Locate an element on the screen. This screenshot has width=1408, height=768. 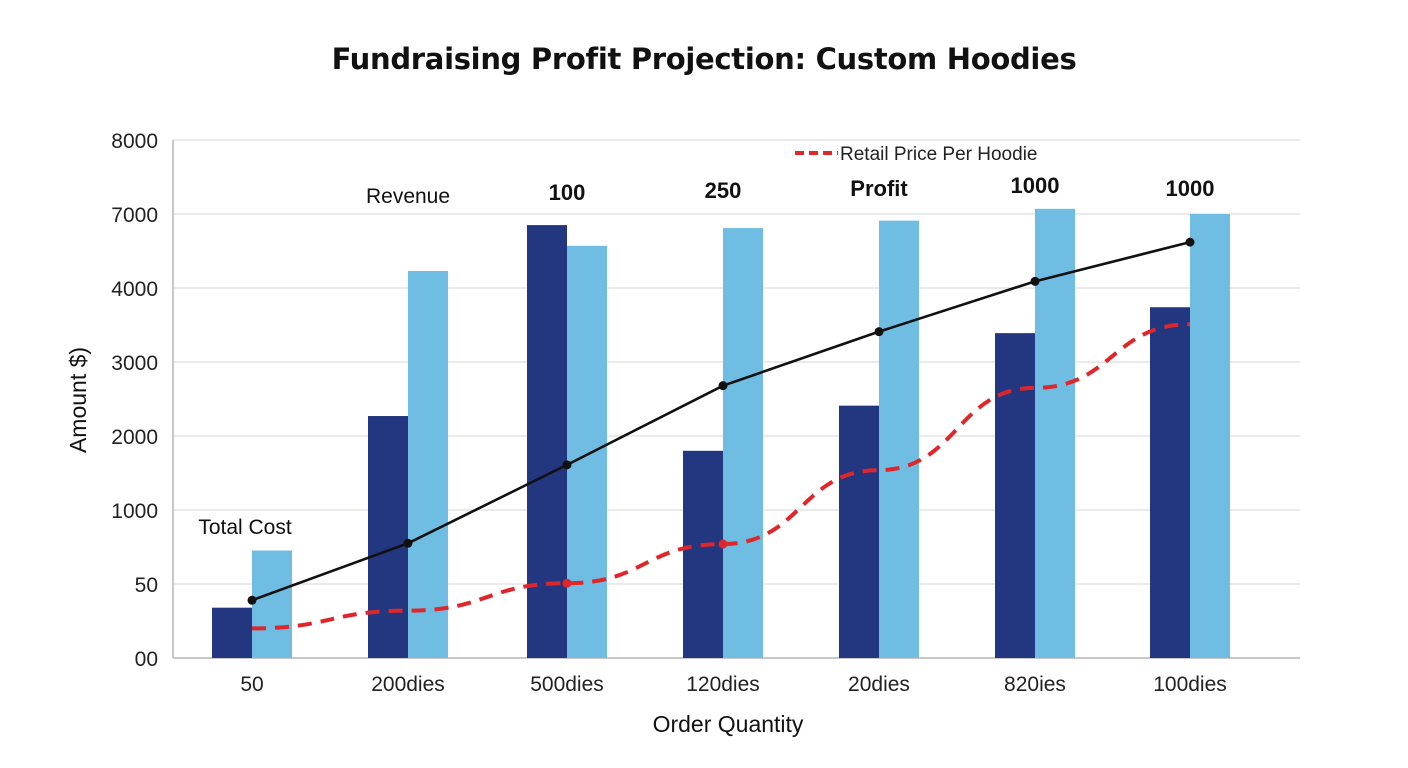
y-tick-label: 4000 is located at coordinates (134, 289).